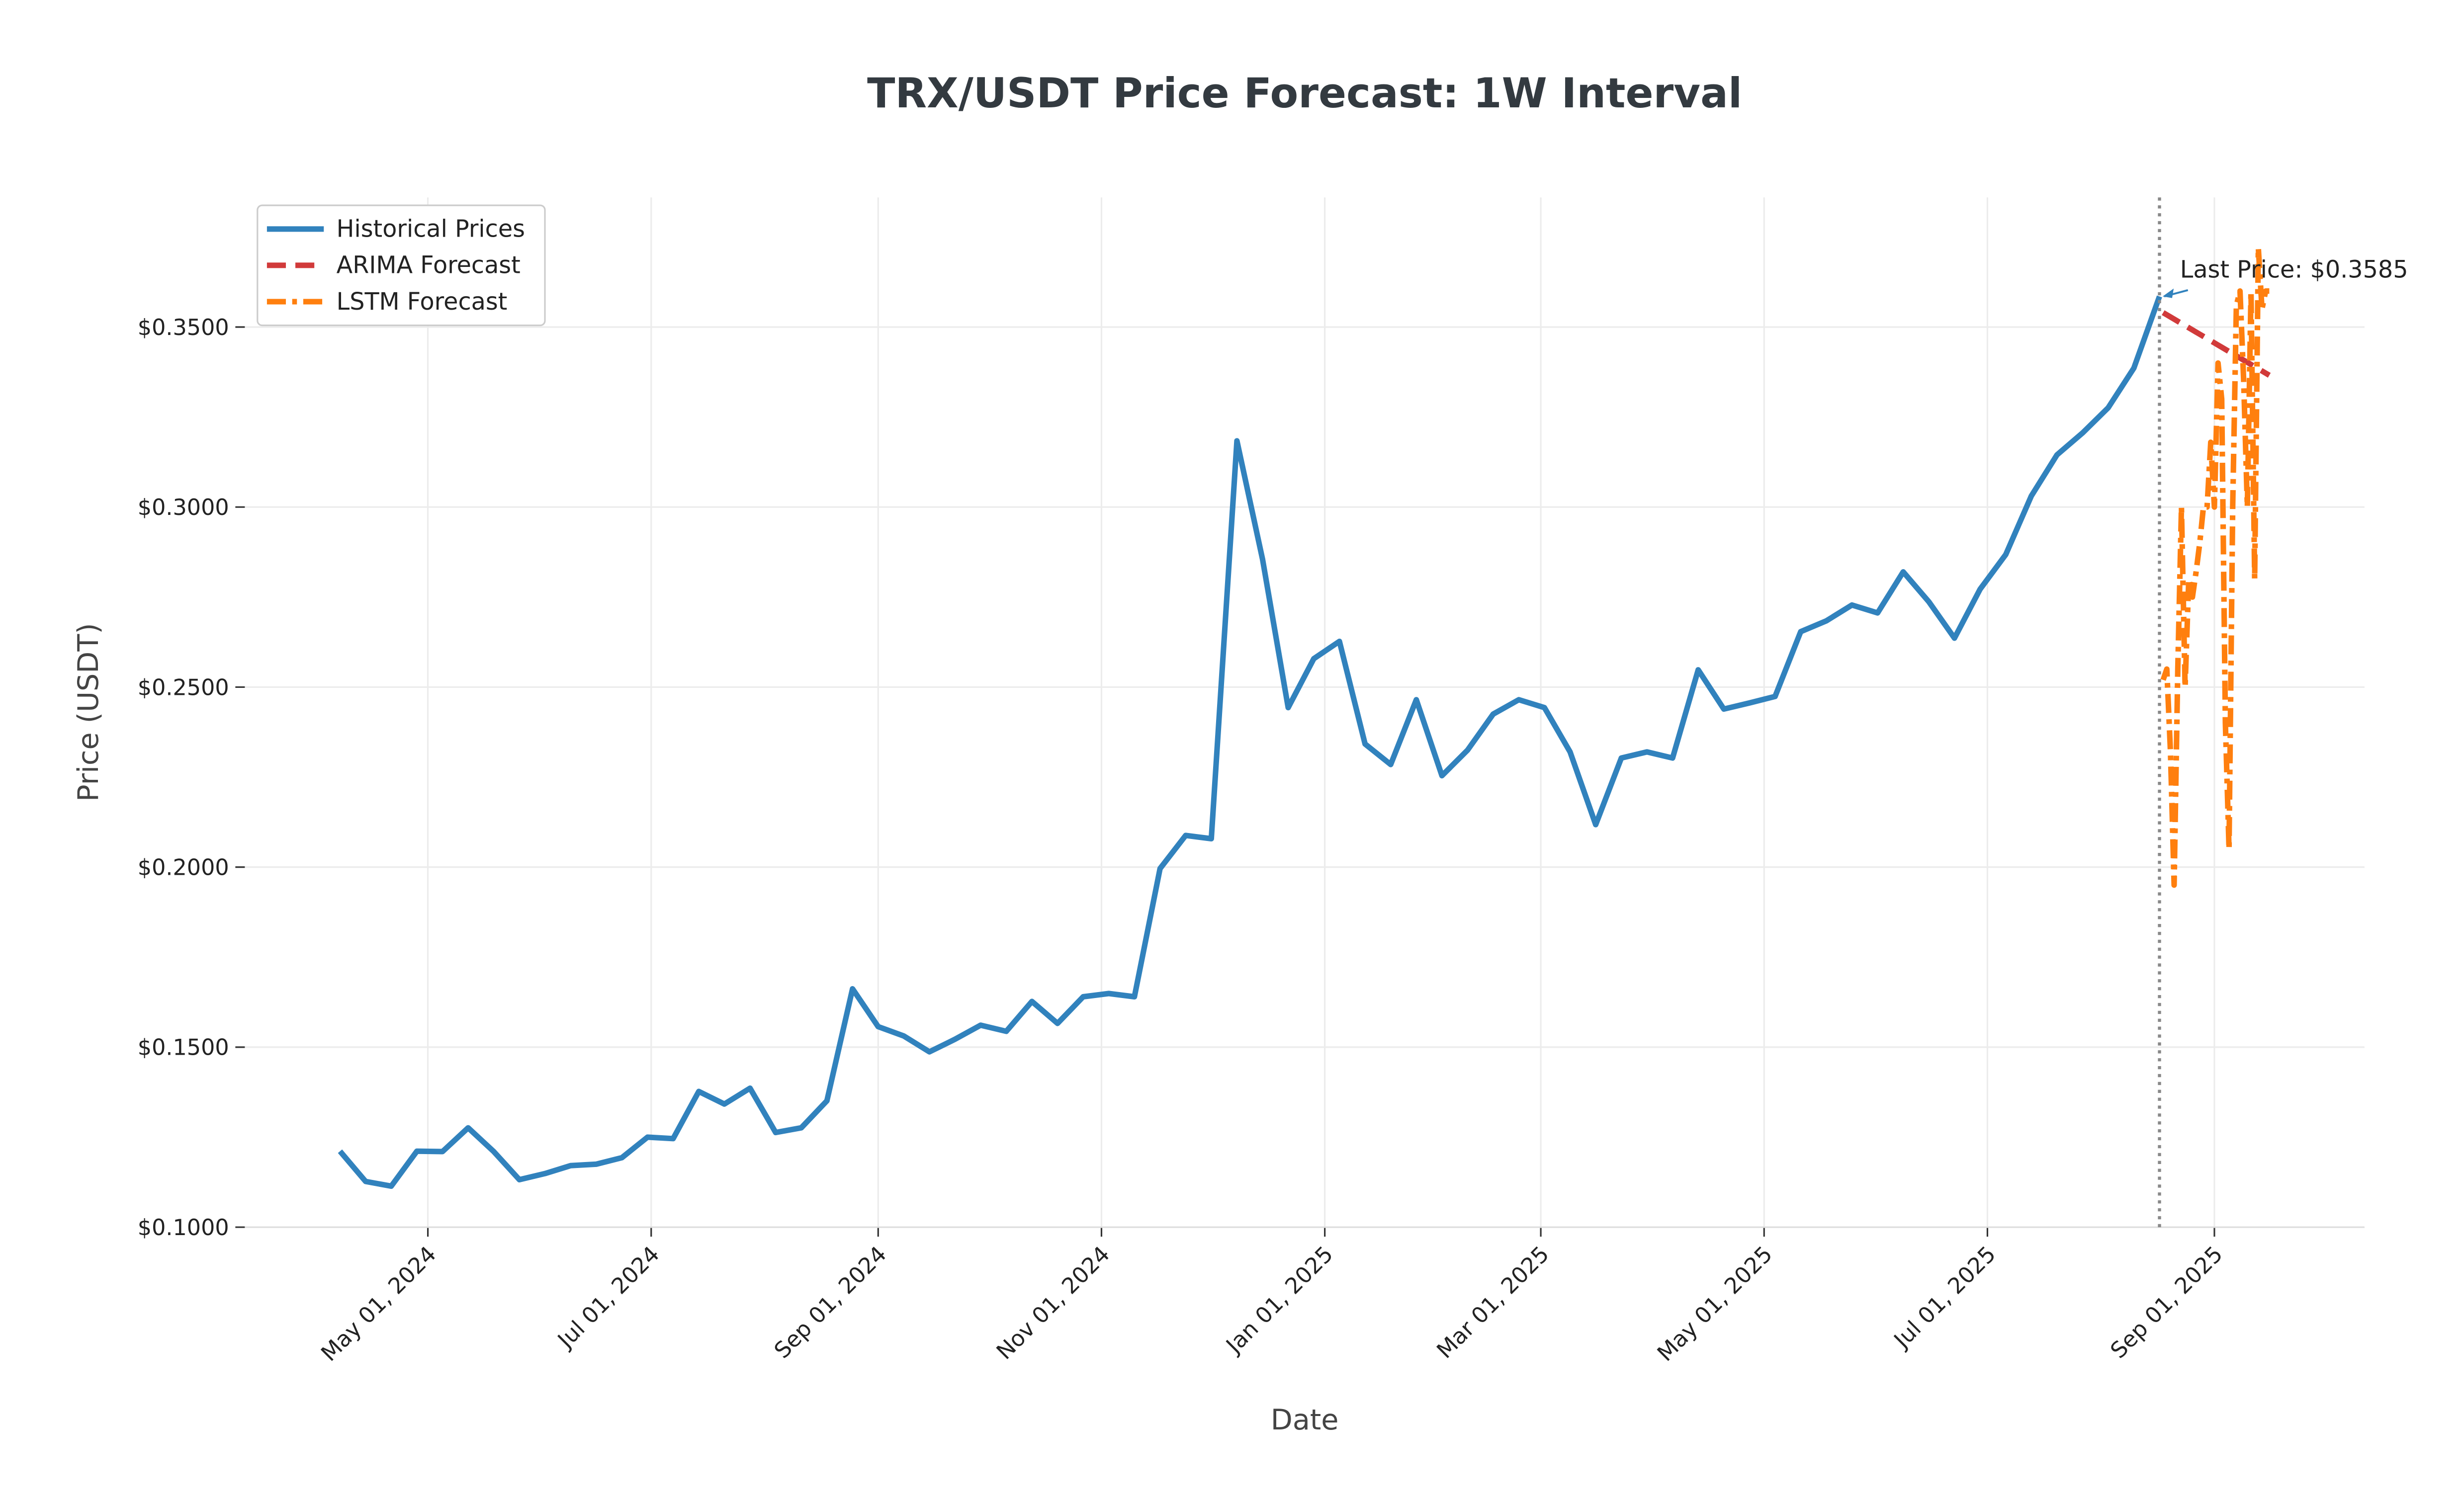 The image size is (2464, 1502). I want to click on x-tick-label: Nov 01, 2024, so click(1053, 1303).